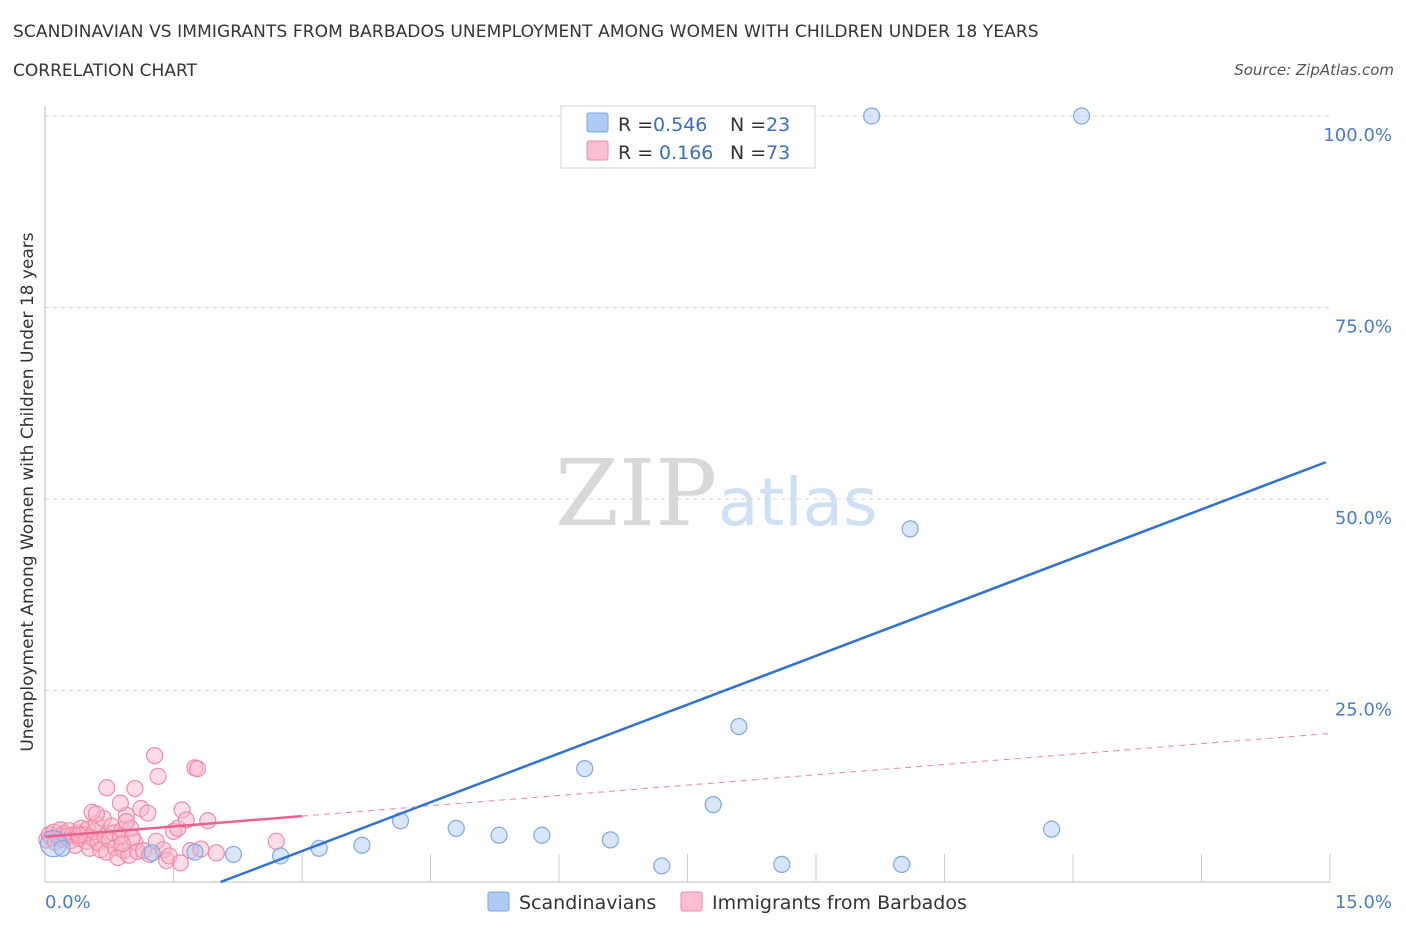 The height and width of the screenshot is (930, 1406). What do you see at coordinates (748, 153) in the screenshot?
I see `legend-n-label-pink: N =` at bounding box center [748, 153].